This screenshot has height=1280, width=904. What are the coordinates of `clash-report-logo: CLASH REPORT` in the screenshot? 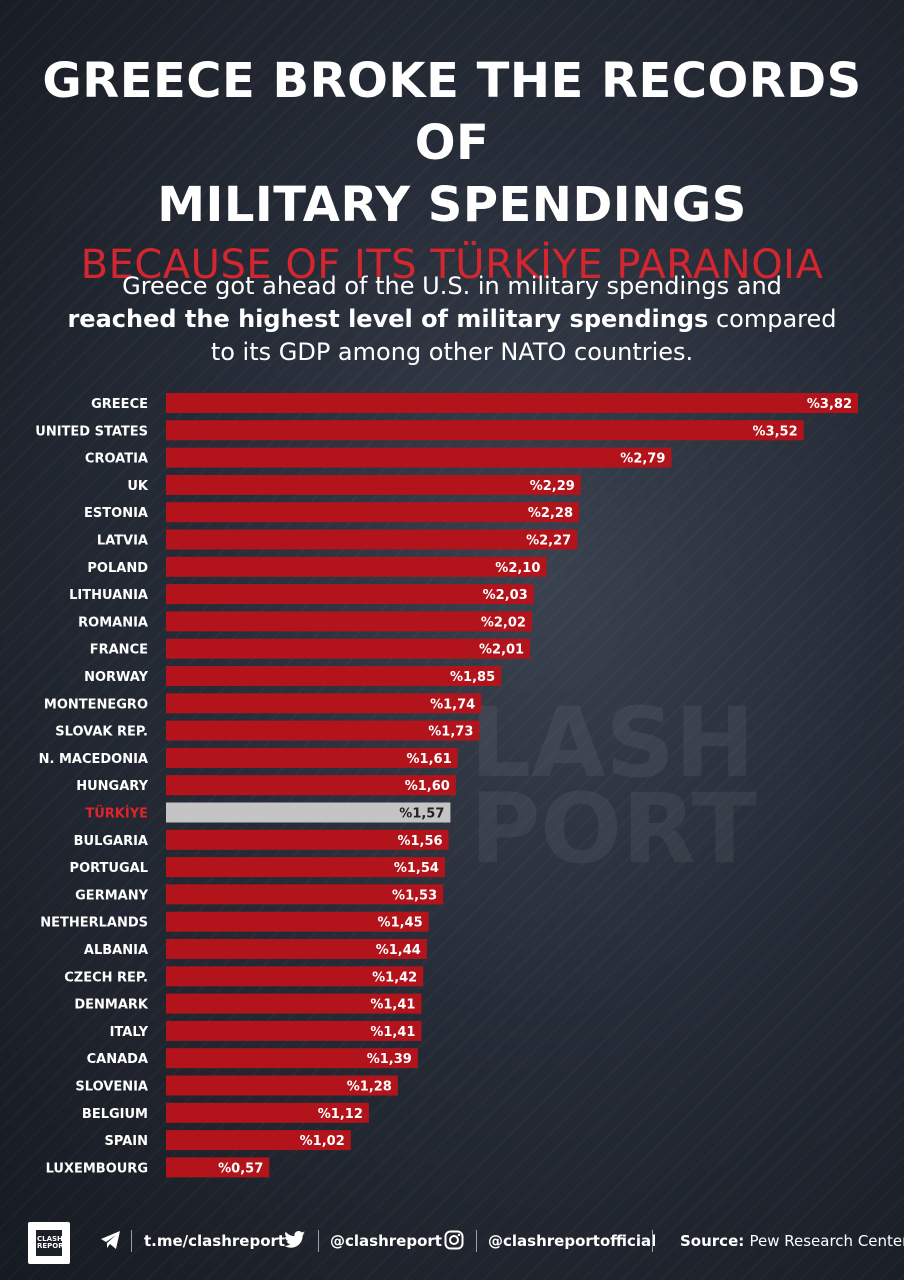 It's located at (49, 1243).